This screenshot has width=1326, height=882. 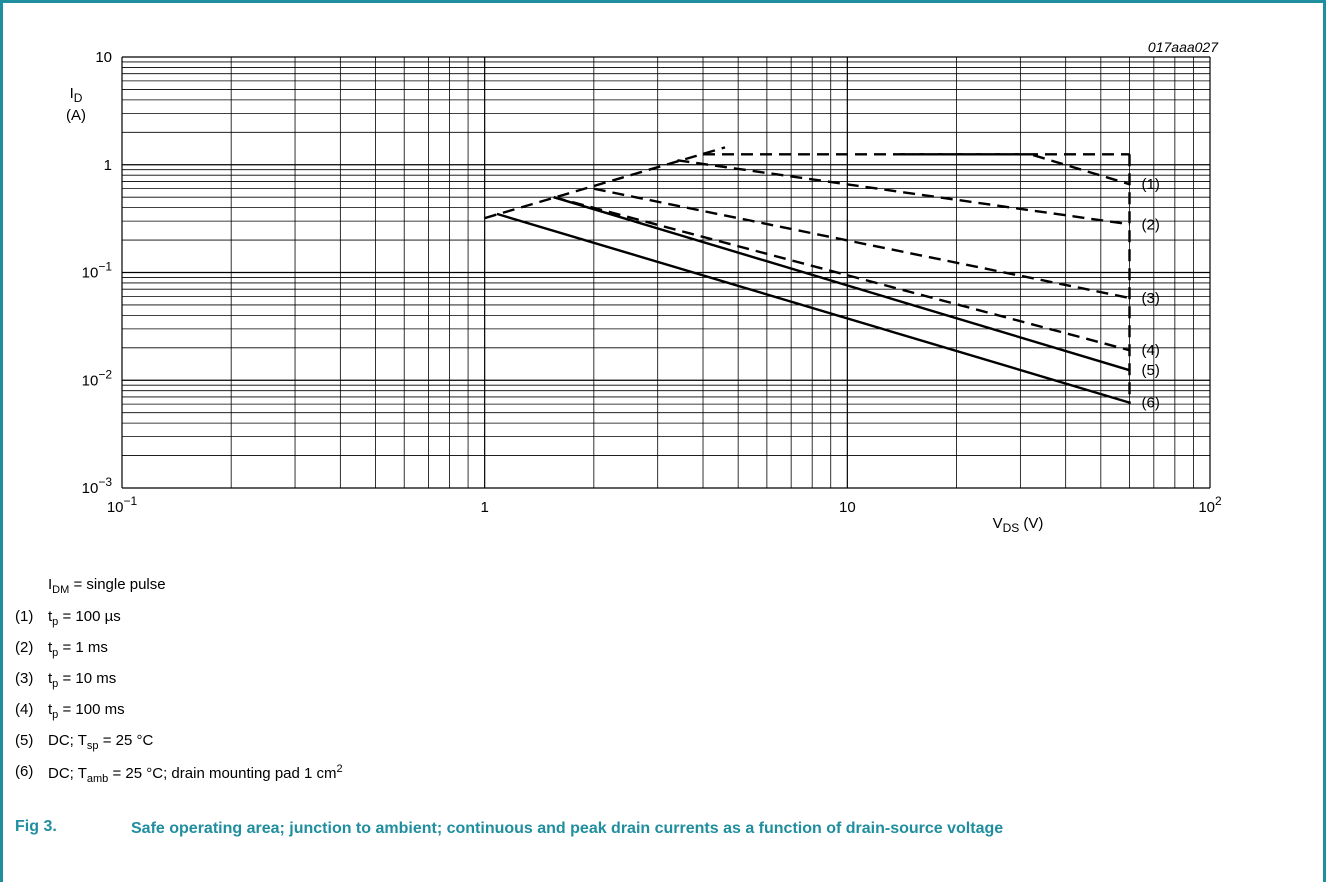 I want to click on legend-item-text: DC; Tsp = 25 °C, so click(x=101, y=742).